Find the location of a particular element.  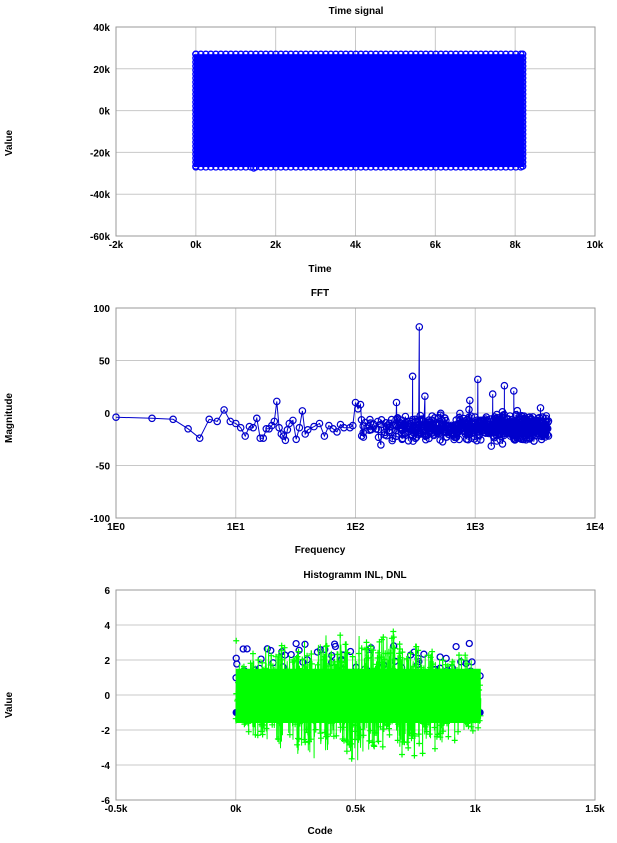

y-tick-label: -2 is located at coordinates (105, 731).